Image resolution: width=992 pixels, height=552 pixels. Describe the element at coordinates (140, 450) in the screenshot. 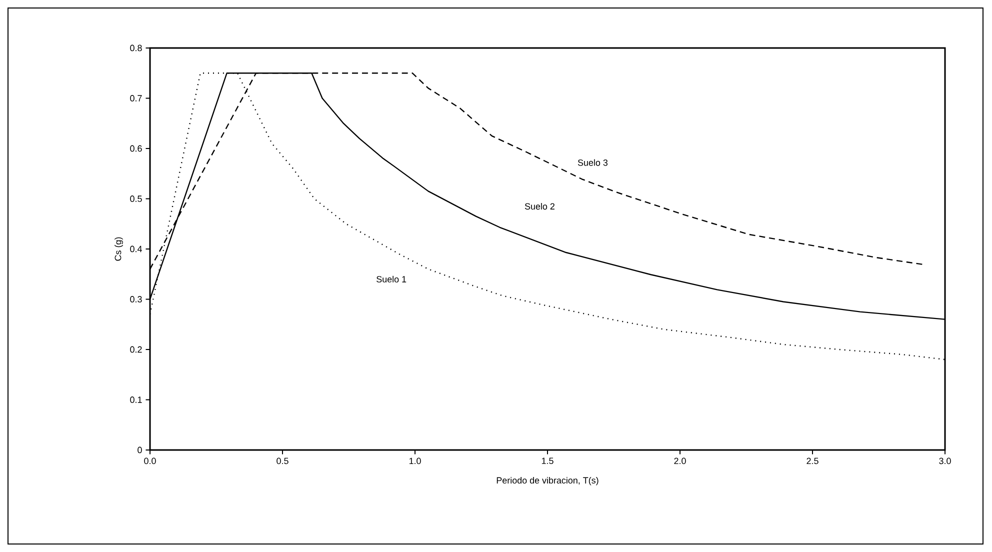

I see `y-tick-label: 0` at that location.